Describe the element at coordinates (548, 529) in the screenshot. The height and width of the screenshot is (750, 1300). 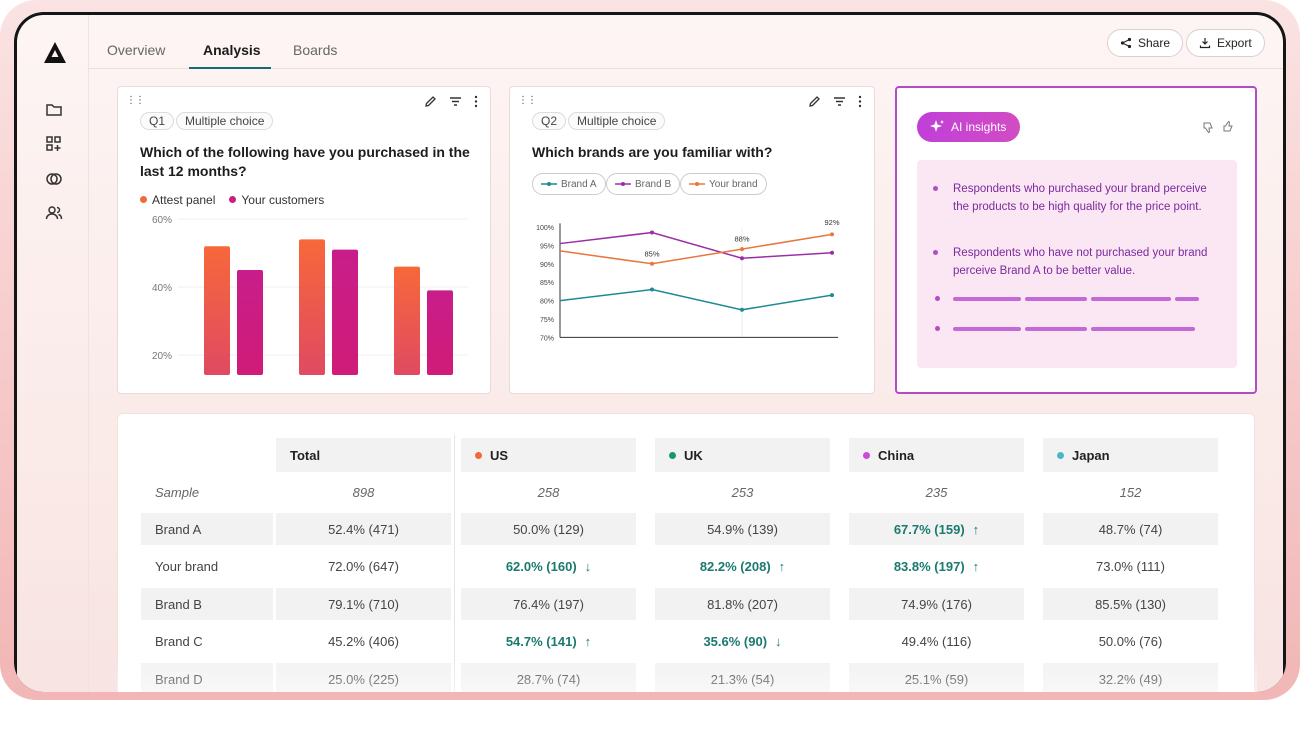
I see `table-cell: 50.0% (129)` at that location.